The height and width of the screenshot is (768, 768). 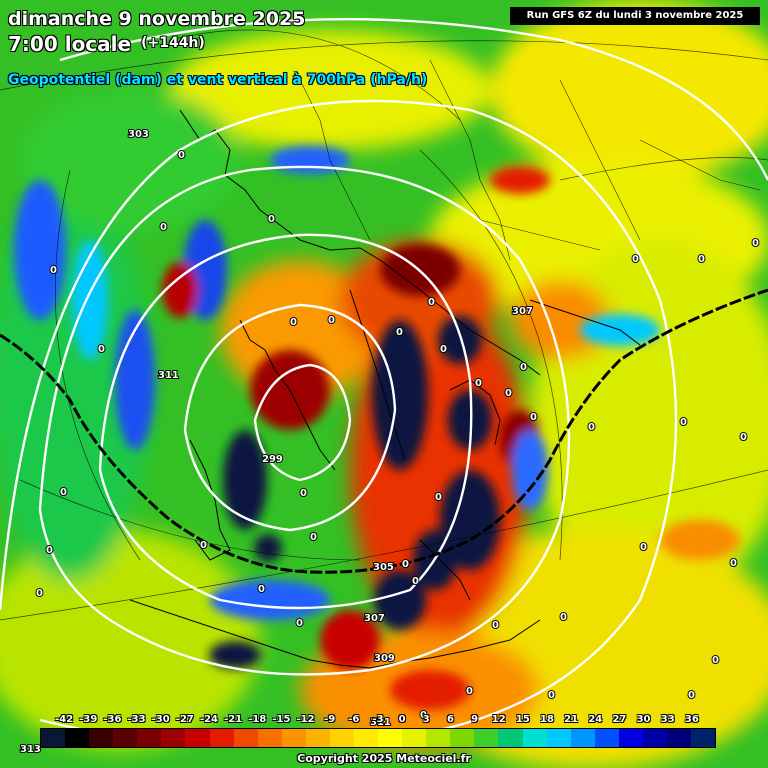 I want to click on legend-tick-label: 3, so click(x=426, y=719).